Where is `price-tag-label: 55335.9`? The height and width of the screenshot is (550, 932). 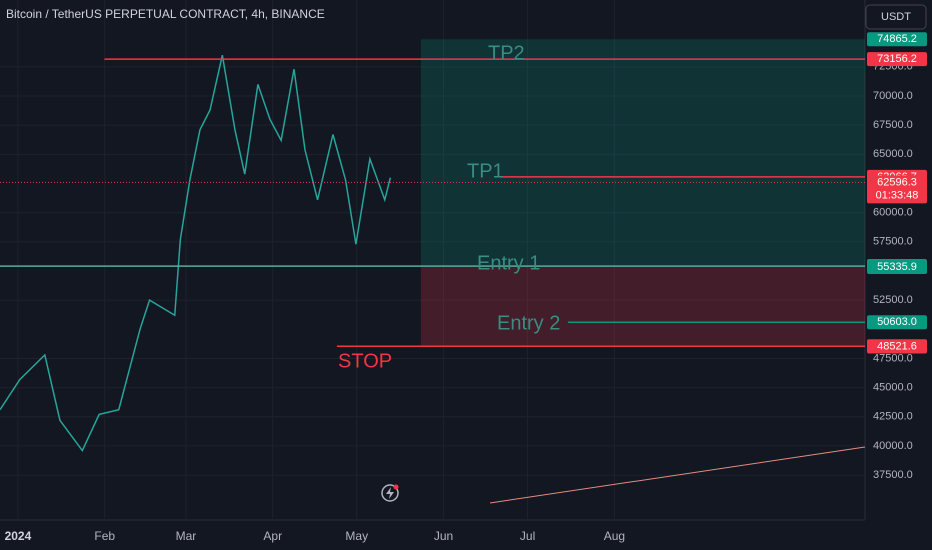 price-tag-label: 55335.9 is located at coordinates (897, 267).